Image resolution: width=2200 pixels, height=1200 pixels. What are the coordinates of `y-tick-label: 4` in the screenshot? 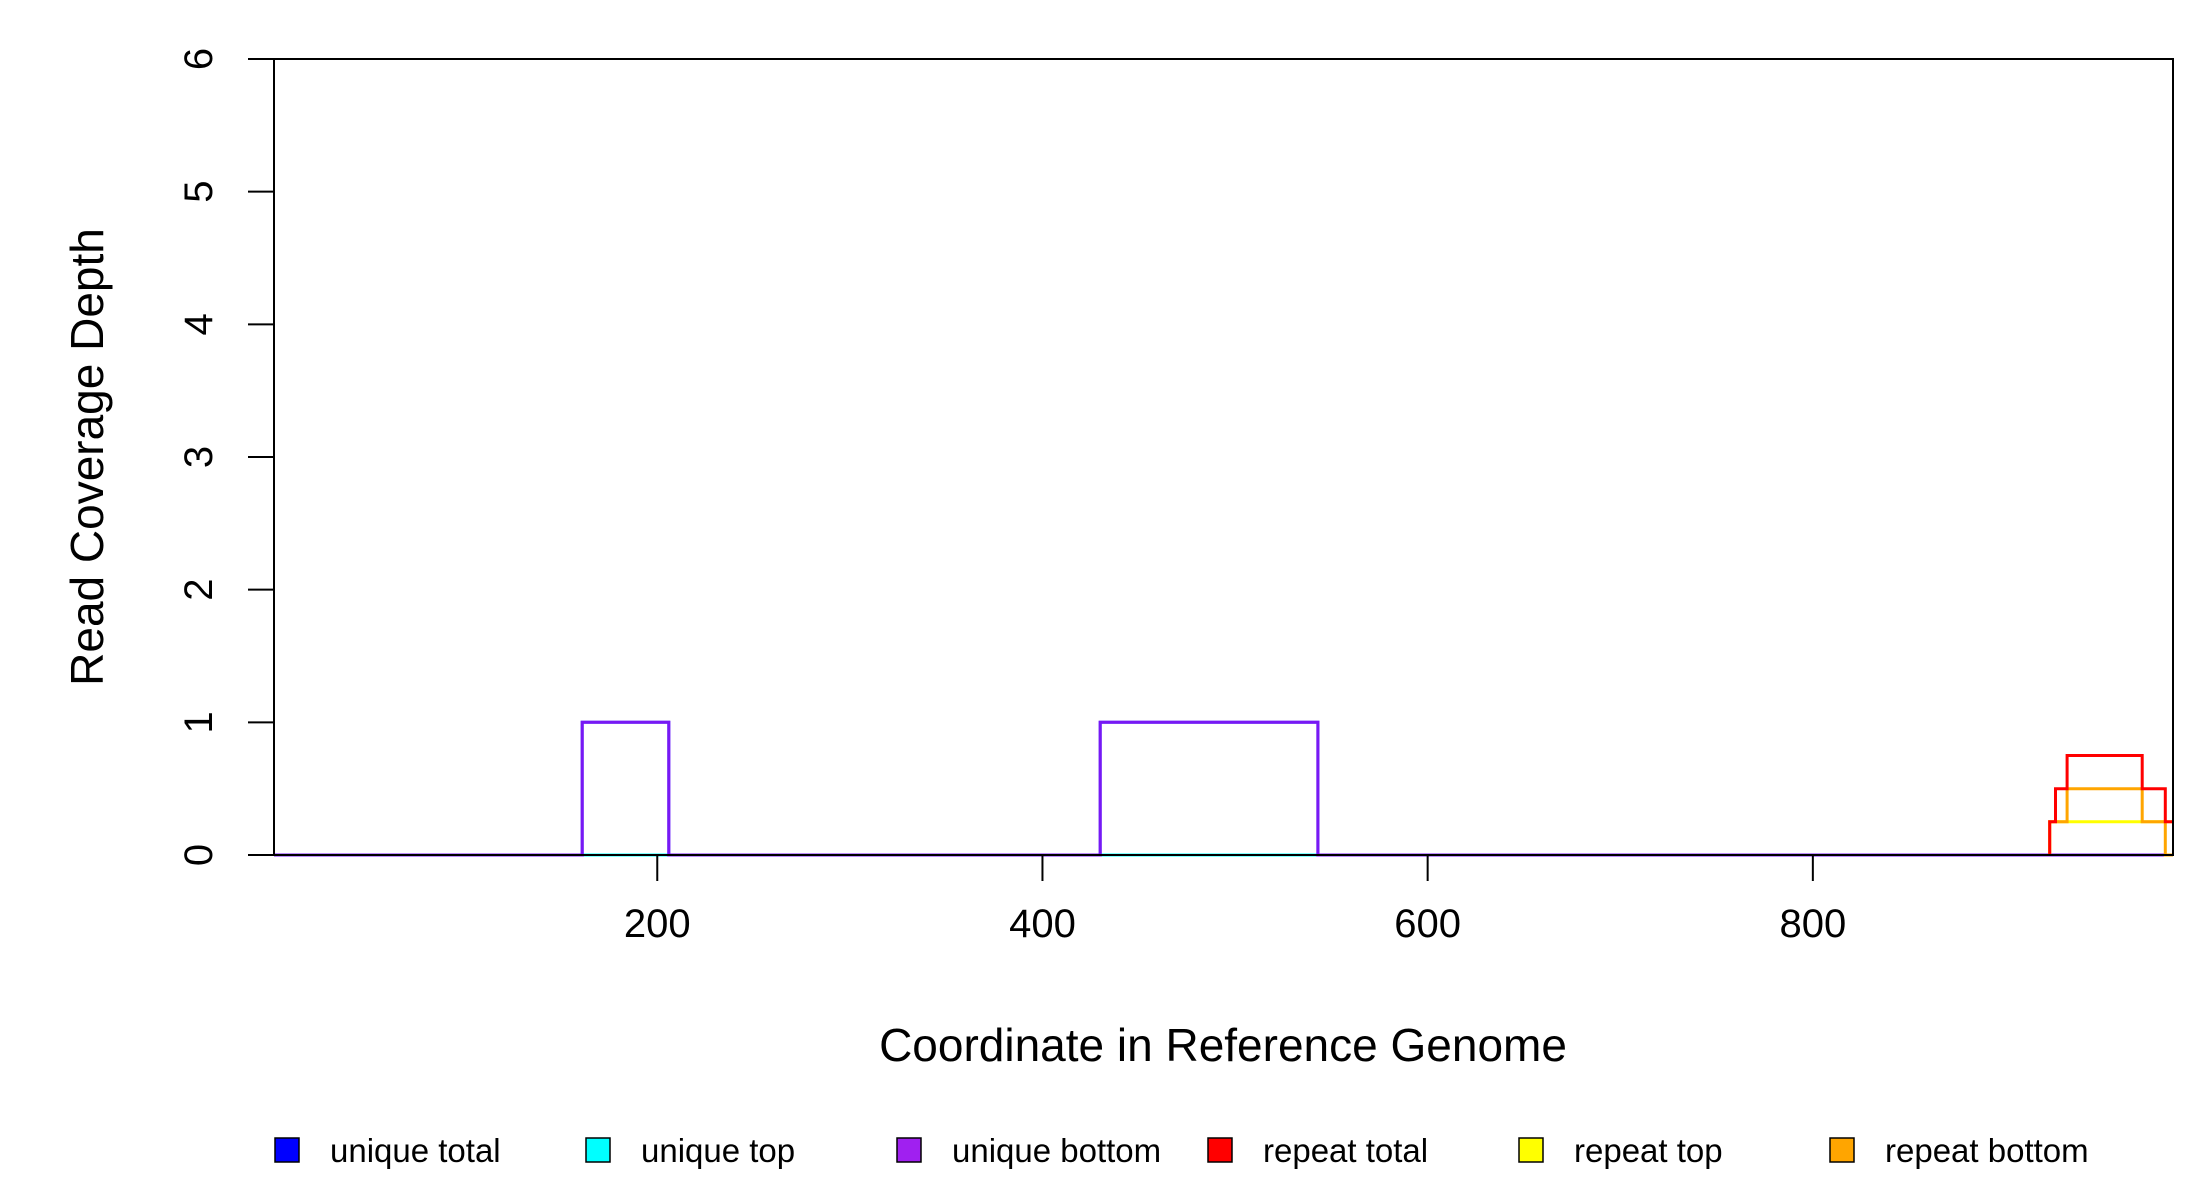 It's located at (199, 324).